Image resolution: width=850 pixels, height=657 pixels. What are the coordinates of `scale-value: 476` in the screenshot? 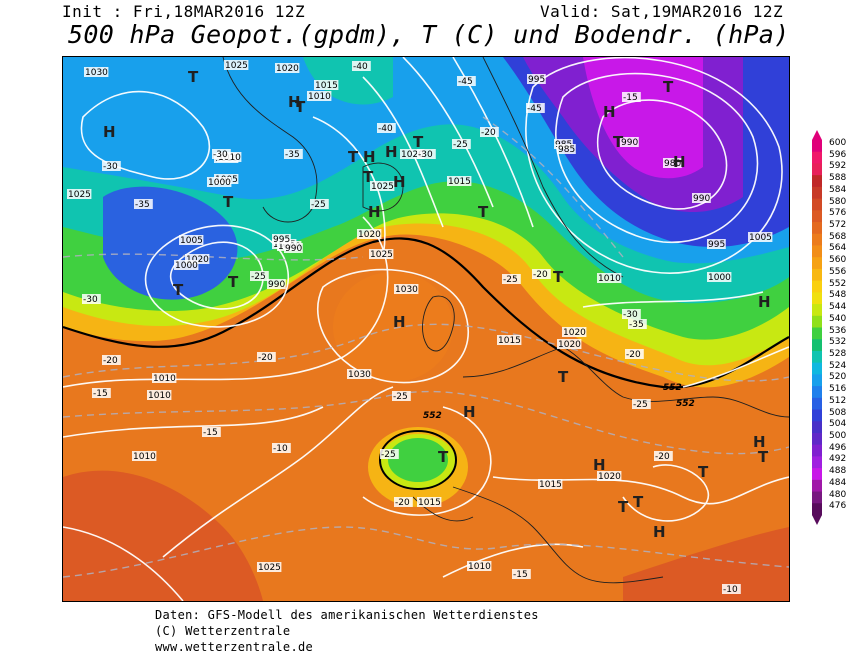 It's located at (838, 506).